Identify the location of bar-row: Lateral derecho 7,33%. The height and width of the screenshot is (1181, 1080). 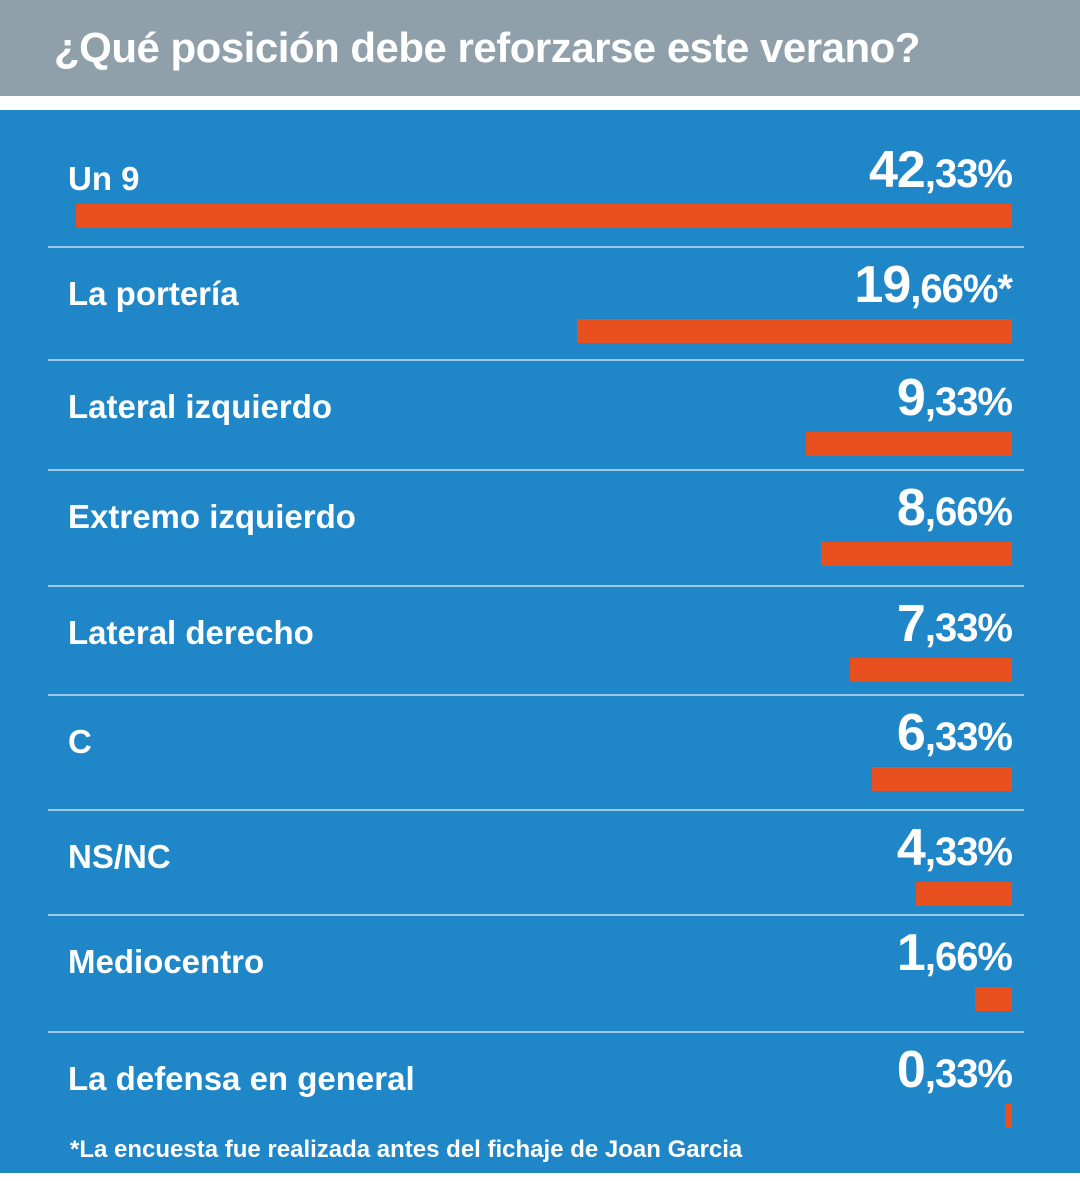
(536, 642).